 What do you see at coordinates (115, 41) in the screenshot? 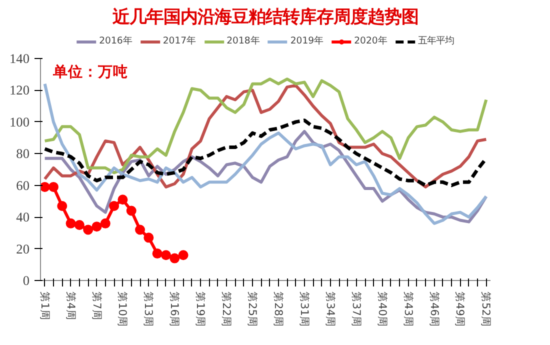
I see `legend-label: 2016年` at bounding box center [115, 41].